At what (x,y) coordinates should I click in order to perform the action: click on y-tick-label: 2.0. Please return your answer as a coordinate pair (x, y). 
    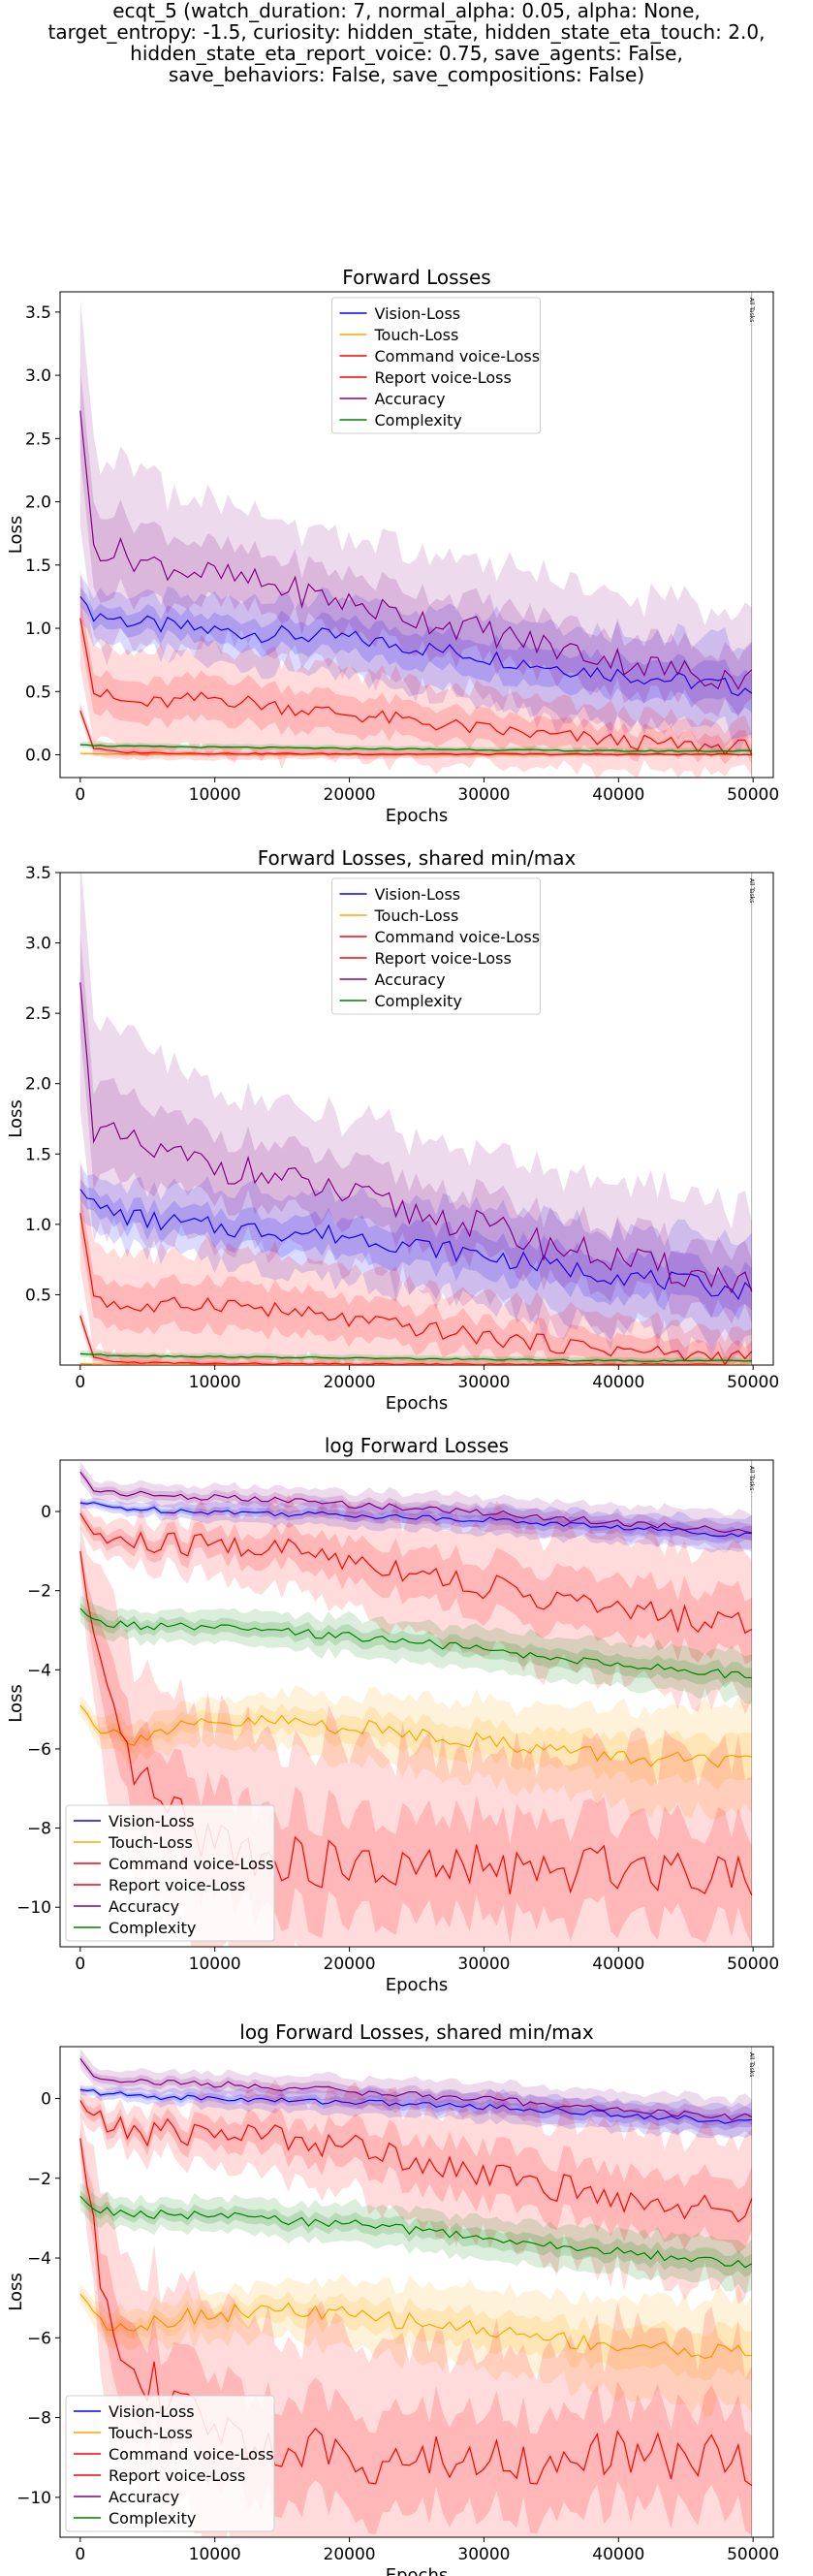
    Looking at the image, I should click on (38, 1085).